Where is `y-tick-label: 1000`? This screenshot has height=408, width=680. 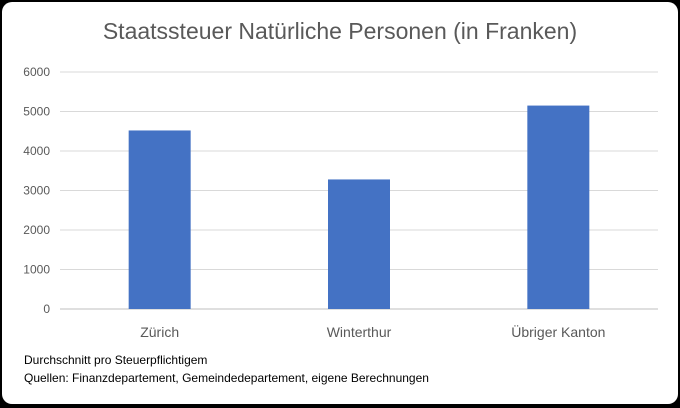
y-tick-label: 1000 is located at coordinates (36, 270).